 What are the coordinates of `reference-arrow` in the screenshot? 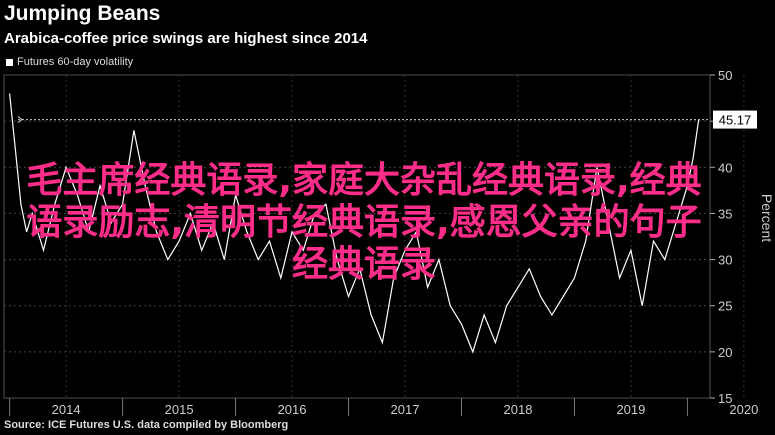 It's located at (20, 119).